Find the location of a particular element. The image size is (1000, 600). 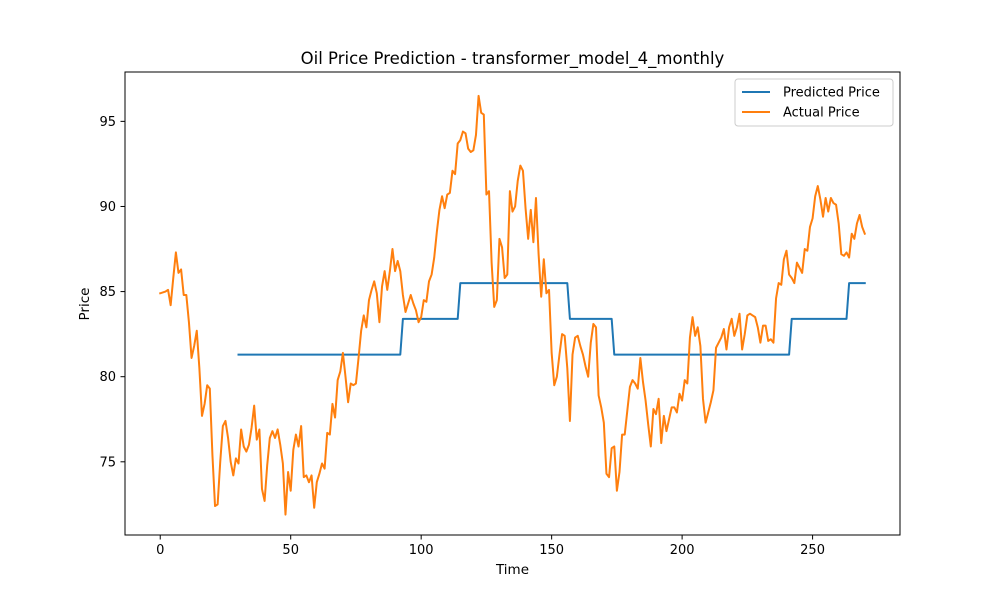

x-axis: 0 50 100 150 200 250 is located at coordinates (490, 546).